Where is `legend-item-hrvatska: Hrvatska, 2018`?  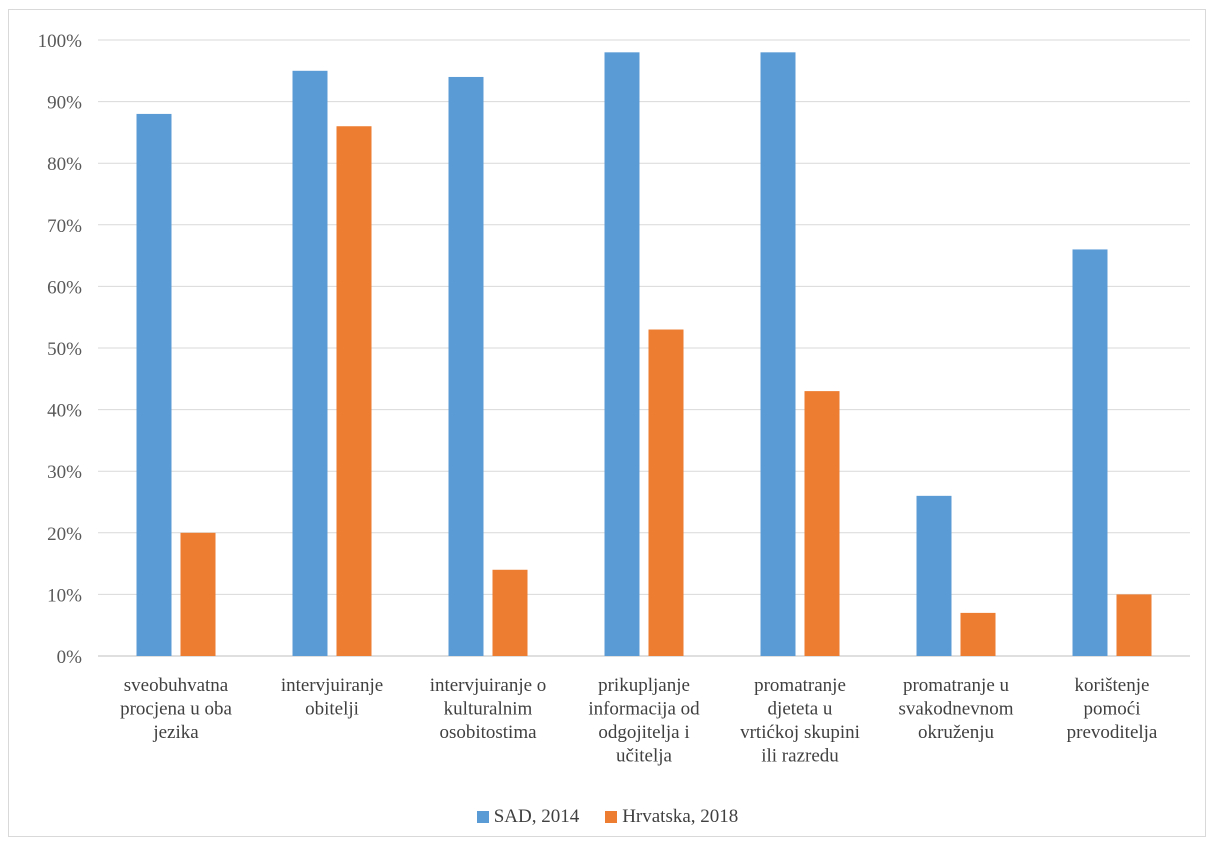
legend-item-hrvatska: Hrvatska, 2018 is located at coordinates (671, 817).